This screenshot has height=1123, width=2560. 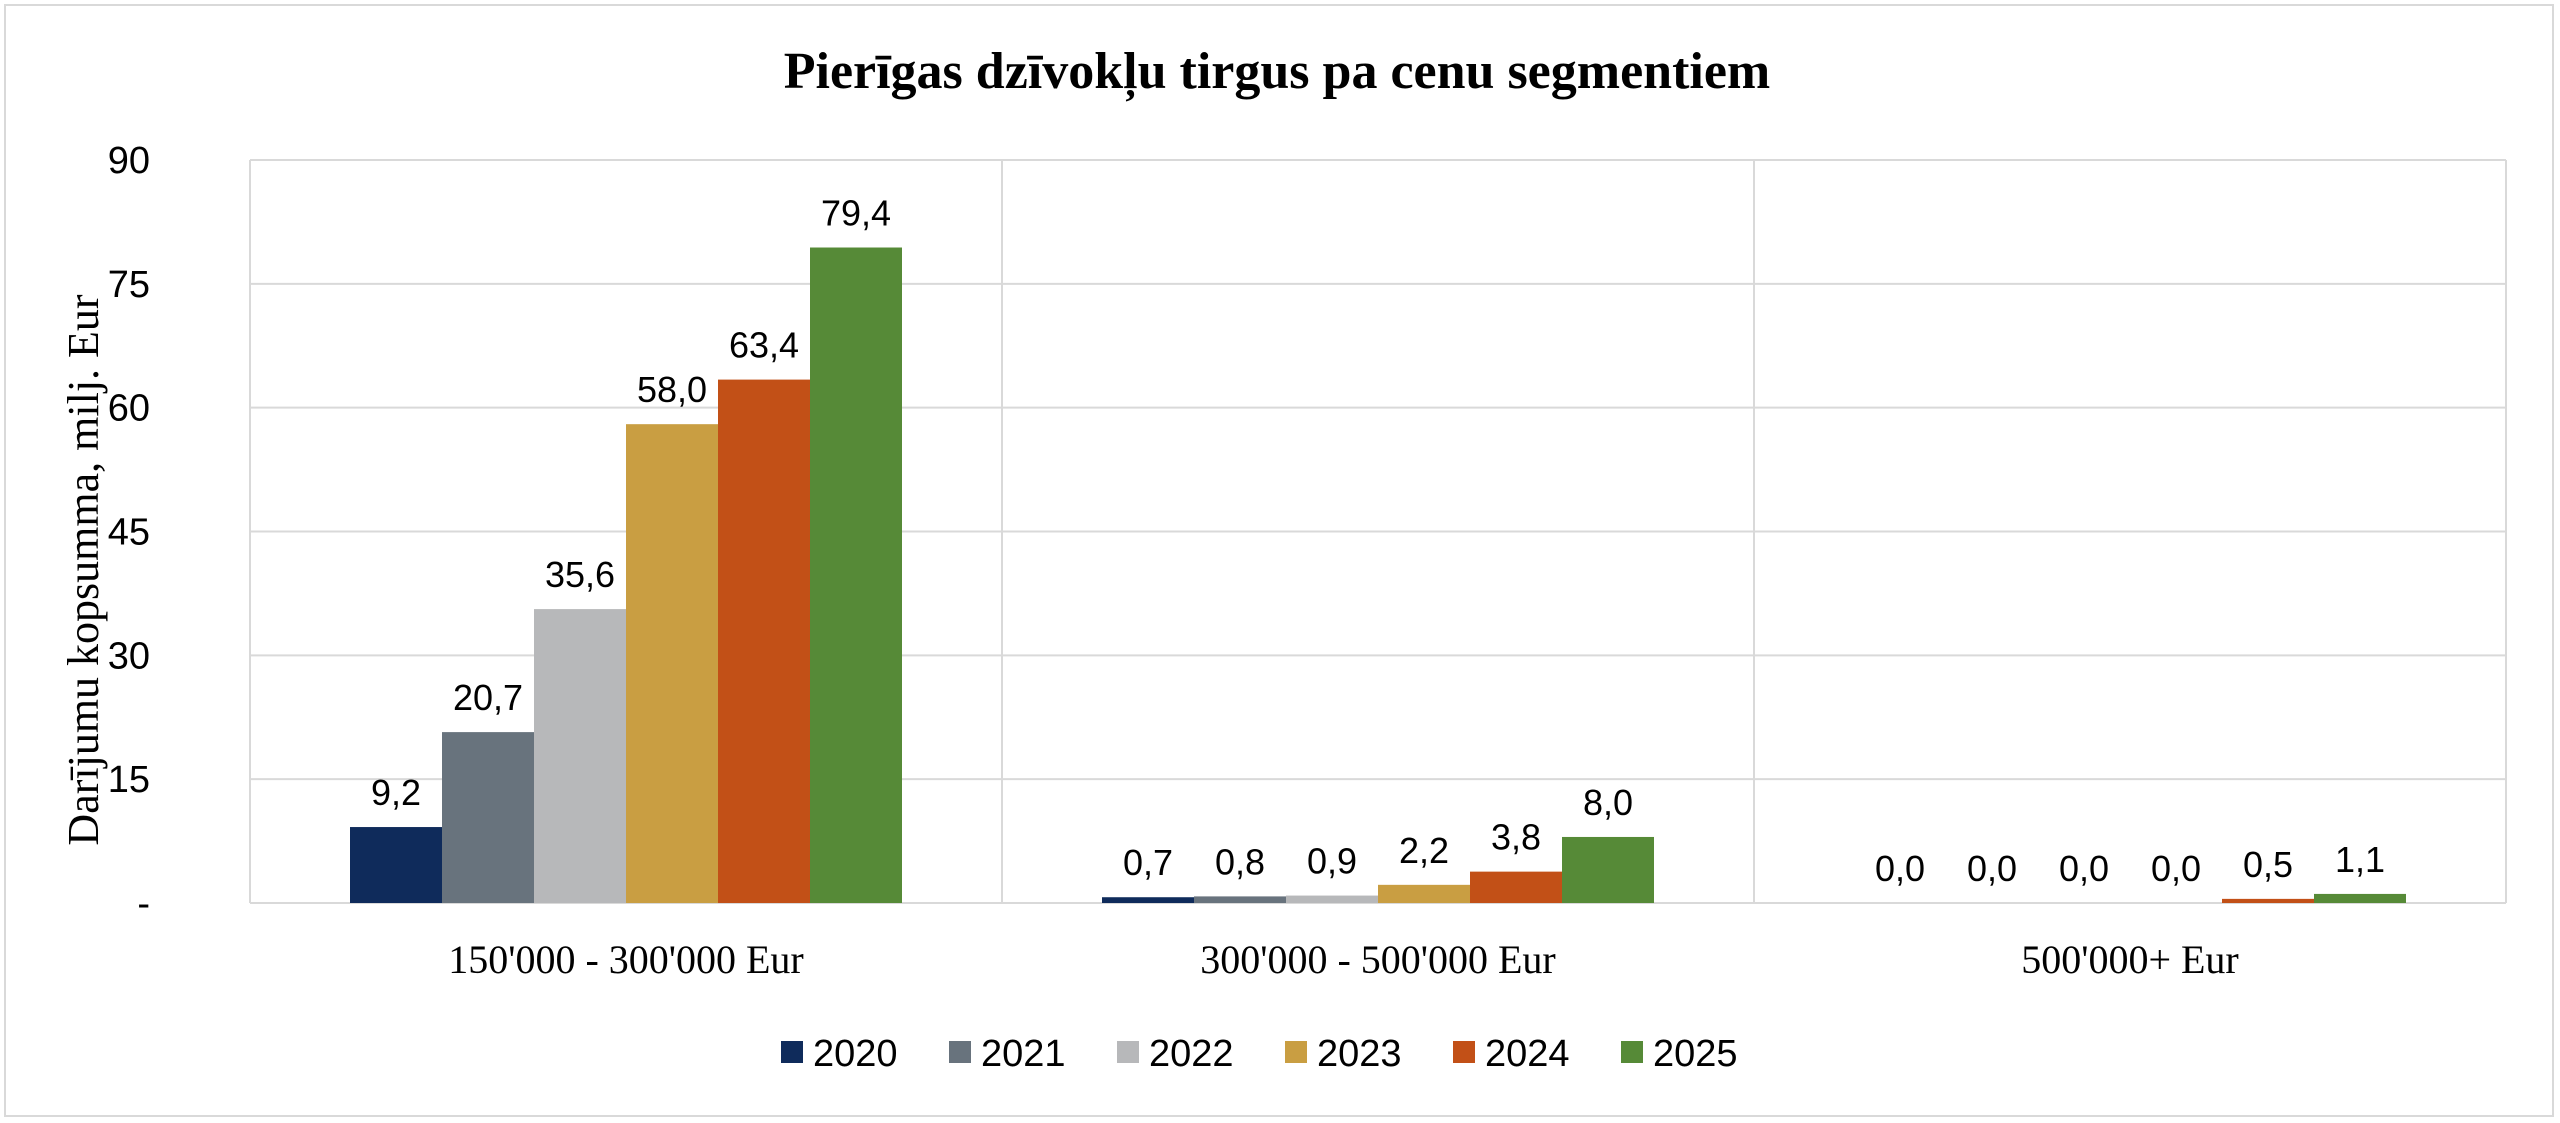 I want to click on legend-label-2023: 2023, so click(x=1359, y=1054).